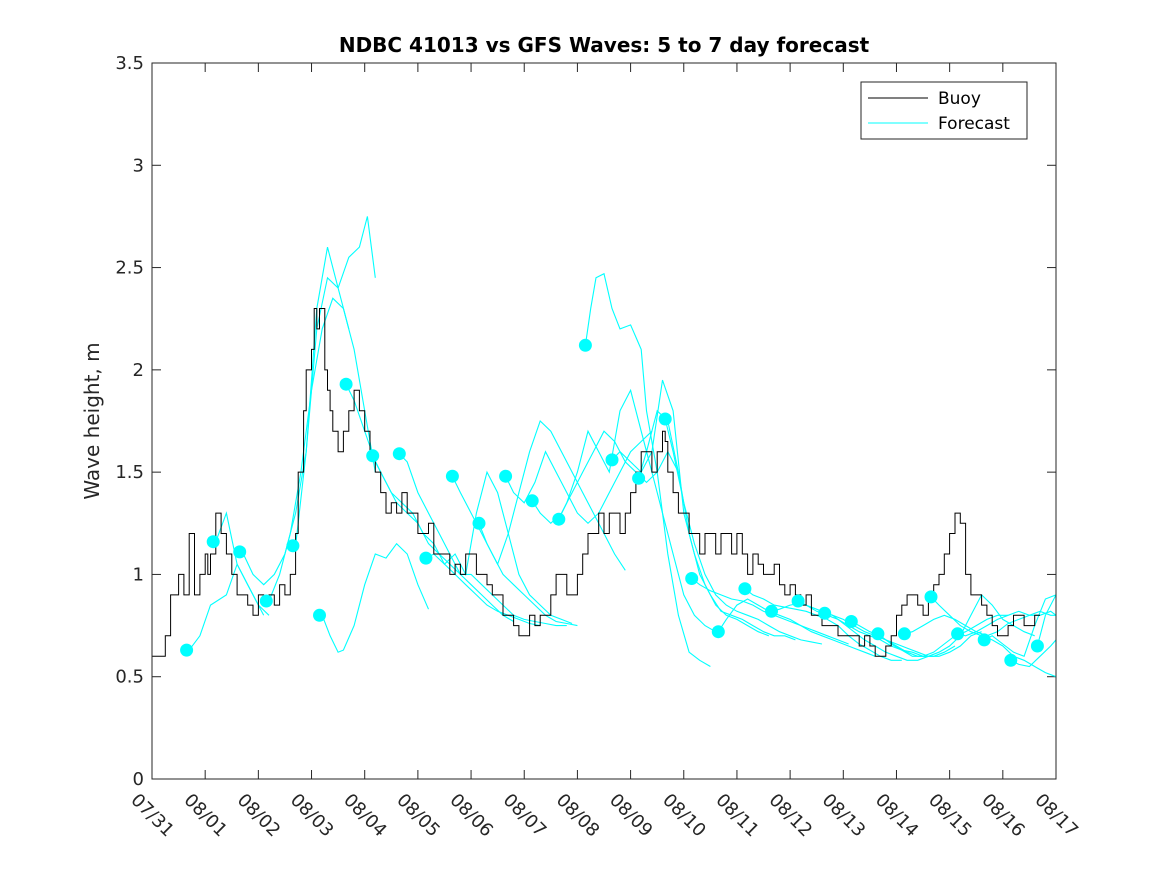 The image size is (1167, 880). What do you see at coordinates (92, 420) in the screenshot?
I see `y-axis-label: Wave height, m` at bounding box center [92, 420].